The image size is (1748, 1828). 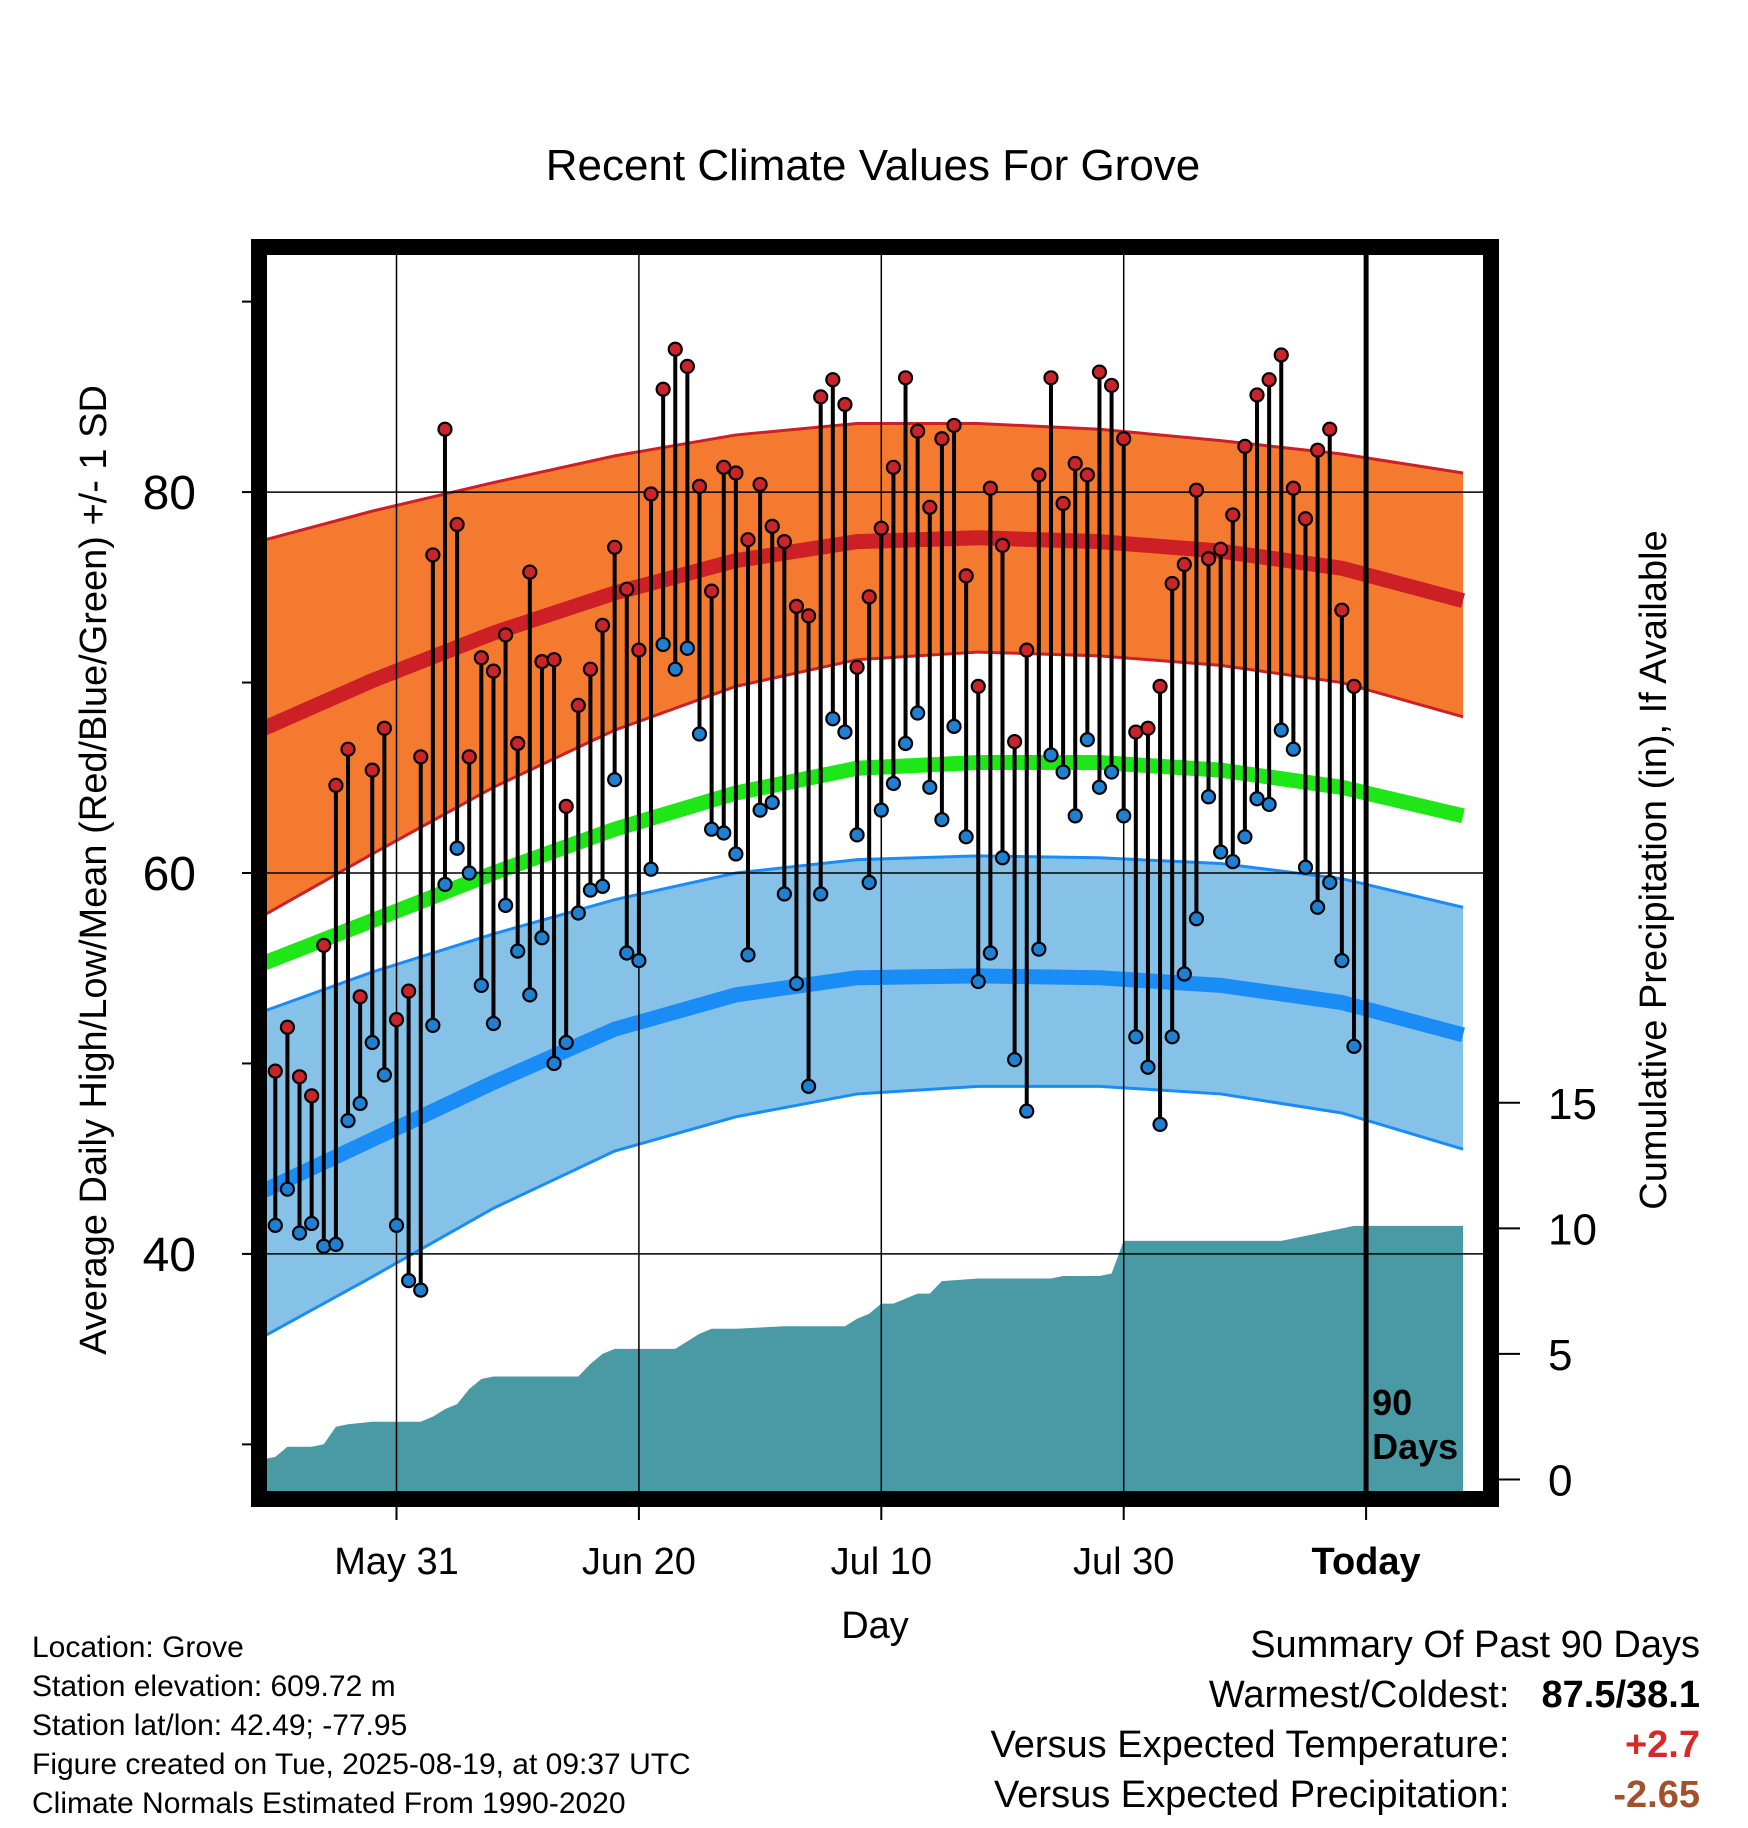 I want to click on summary-temp-label: Versus Expected Temperature:, so click(x=1250, y=1745).